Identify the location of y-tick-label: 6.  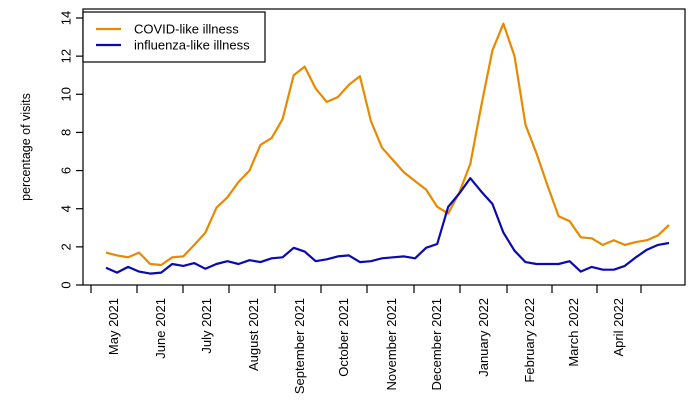
(66, 170).